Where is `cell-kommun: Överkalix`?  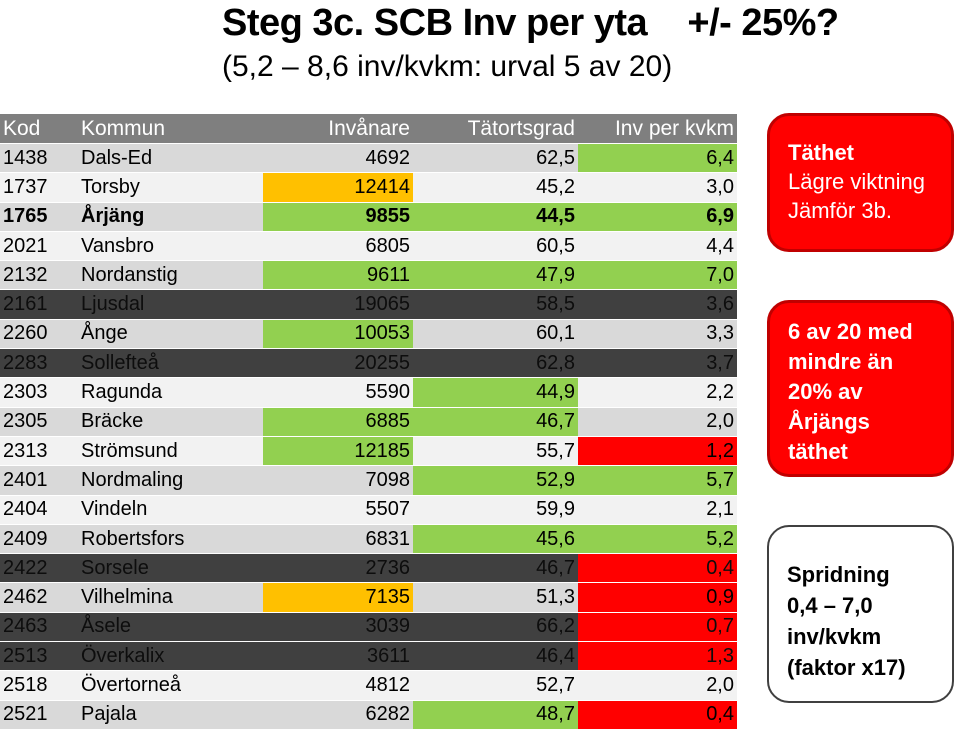
cell-kommun: Överkalix is located at coordinates (170, 656).